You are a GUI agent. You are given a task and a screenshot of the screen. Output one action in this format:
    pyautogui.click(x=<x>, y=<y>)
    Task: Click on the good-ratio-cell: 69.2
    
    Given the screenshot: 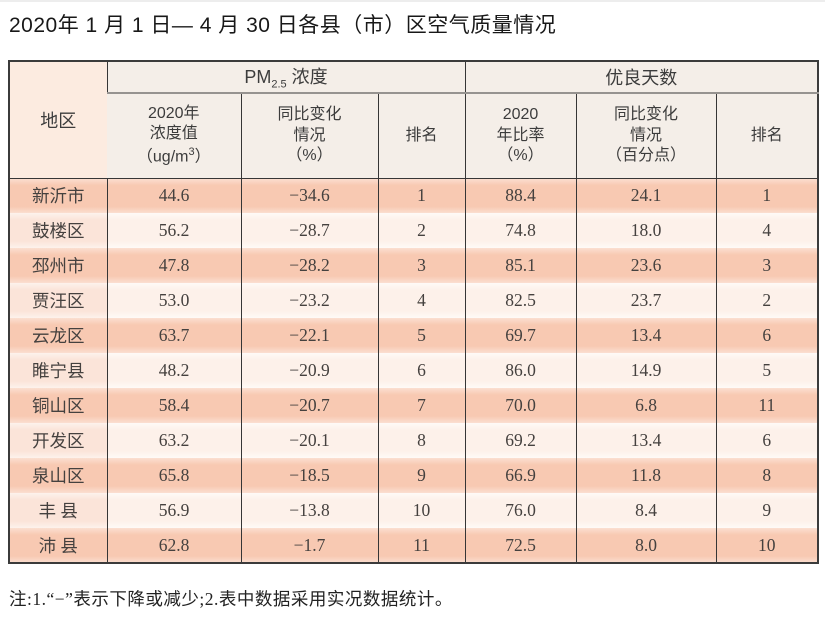 What is the action you would take?
    pyautogui.click(x=520, y=440)
    